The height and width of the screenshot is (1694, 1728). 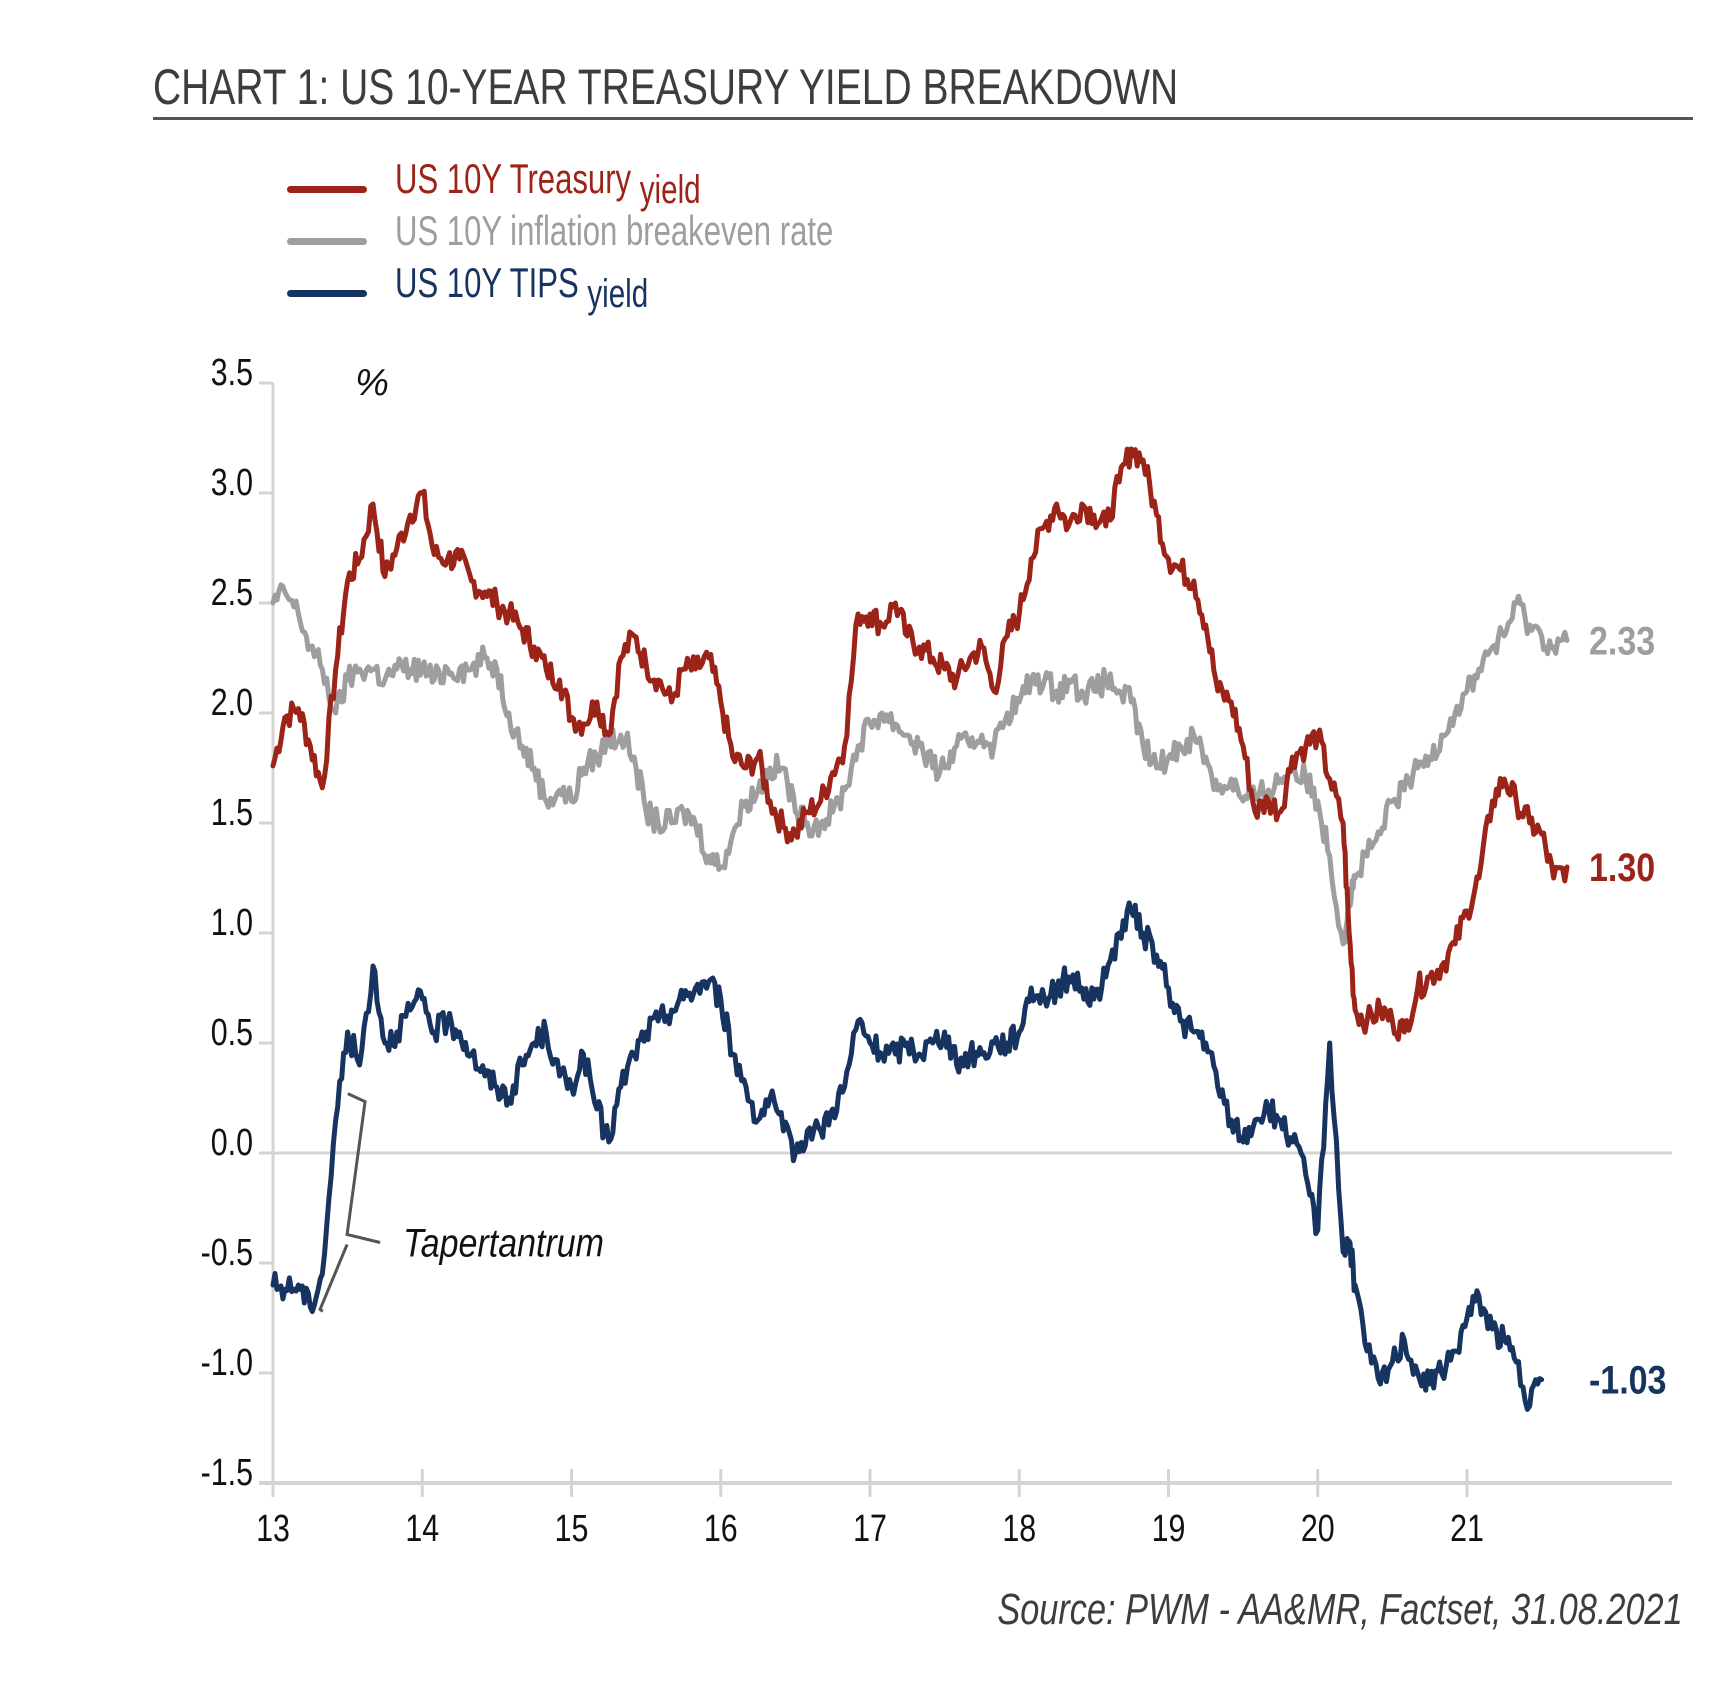 What do you see at coordinates (232, 1033) in the screenshot?
I see `y-tick-label: 0.5` at bounding box center [232, 1033].